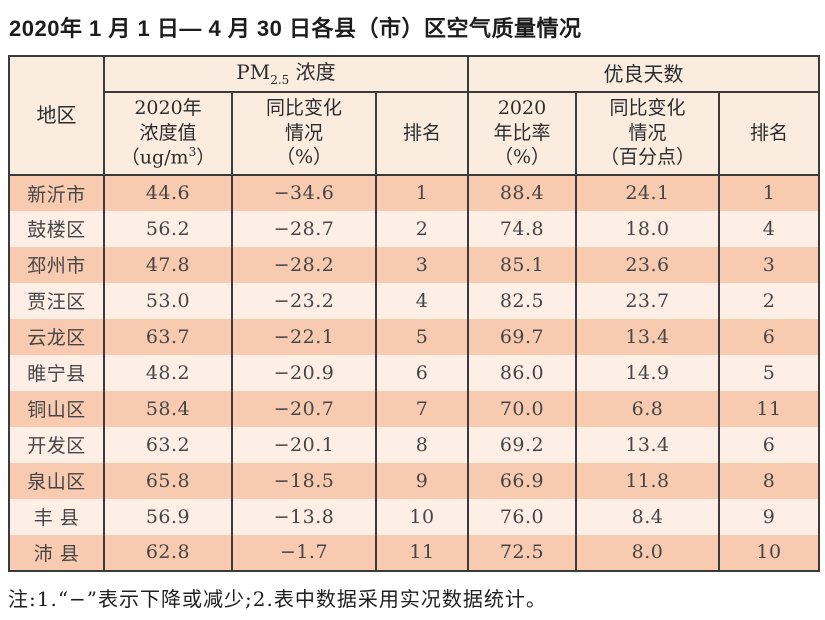  I want to click on group-header-good-days: 优良天数, so click(643, 74).